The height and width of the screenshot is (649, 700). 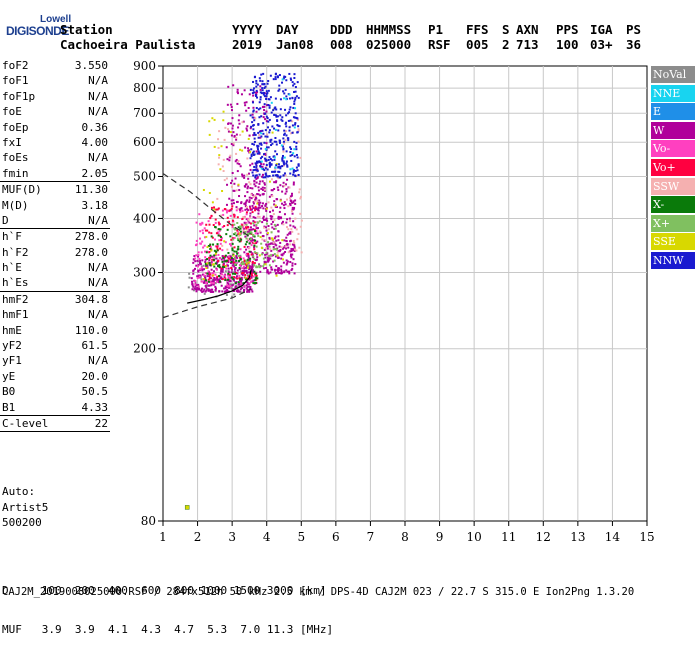 I want to click on param-row: foE N/A, so click(x=55, y=111).